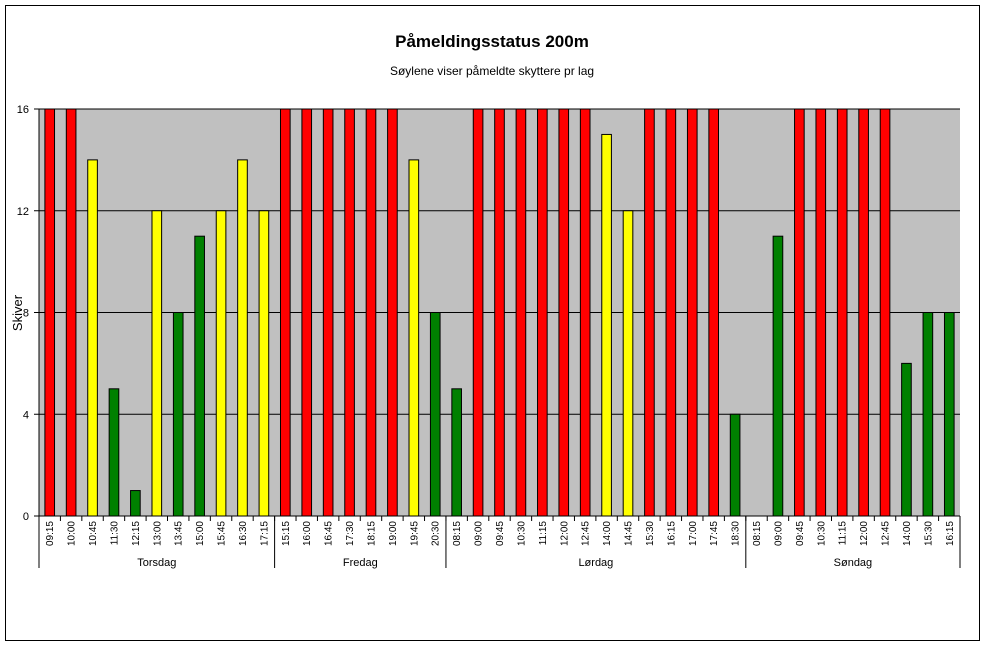 Image resolution: width=985 pixels, height=646 pixels. I want to click on x-tick-label: 20:30, so click(436, 533).